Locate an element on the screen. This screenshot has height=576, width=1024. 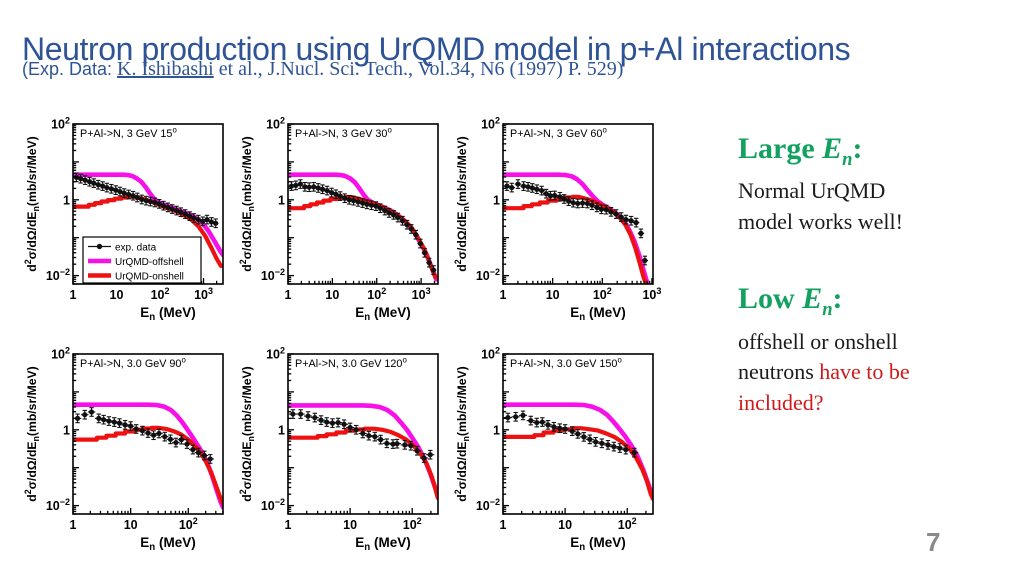
svg-text: UrQMD-offshell is located at coordinates (149, 262).